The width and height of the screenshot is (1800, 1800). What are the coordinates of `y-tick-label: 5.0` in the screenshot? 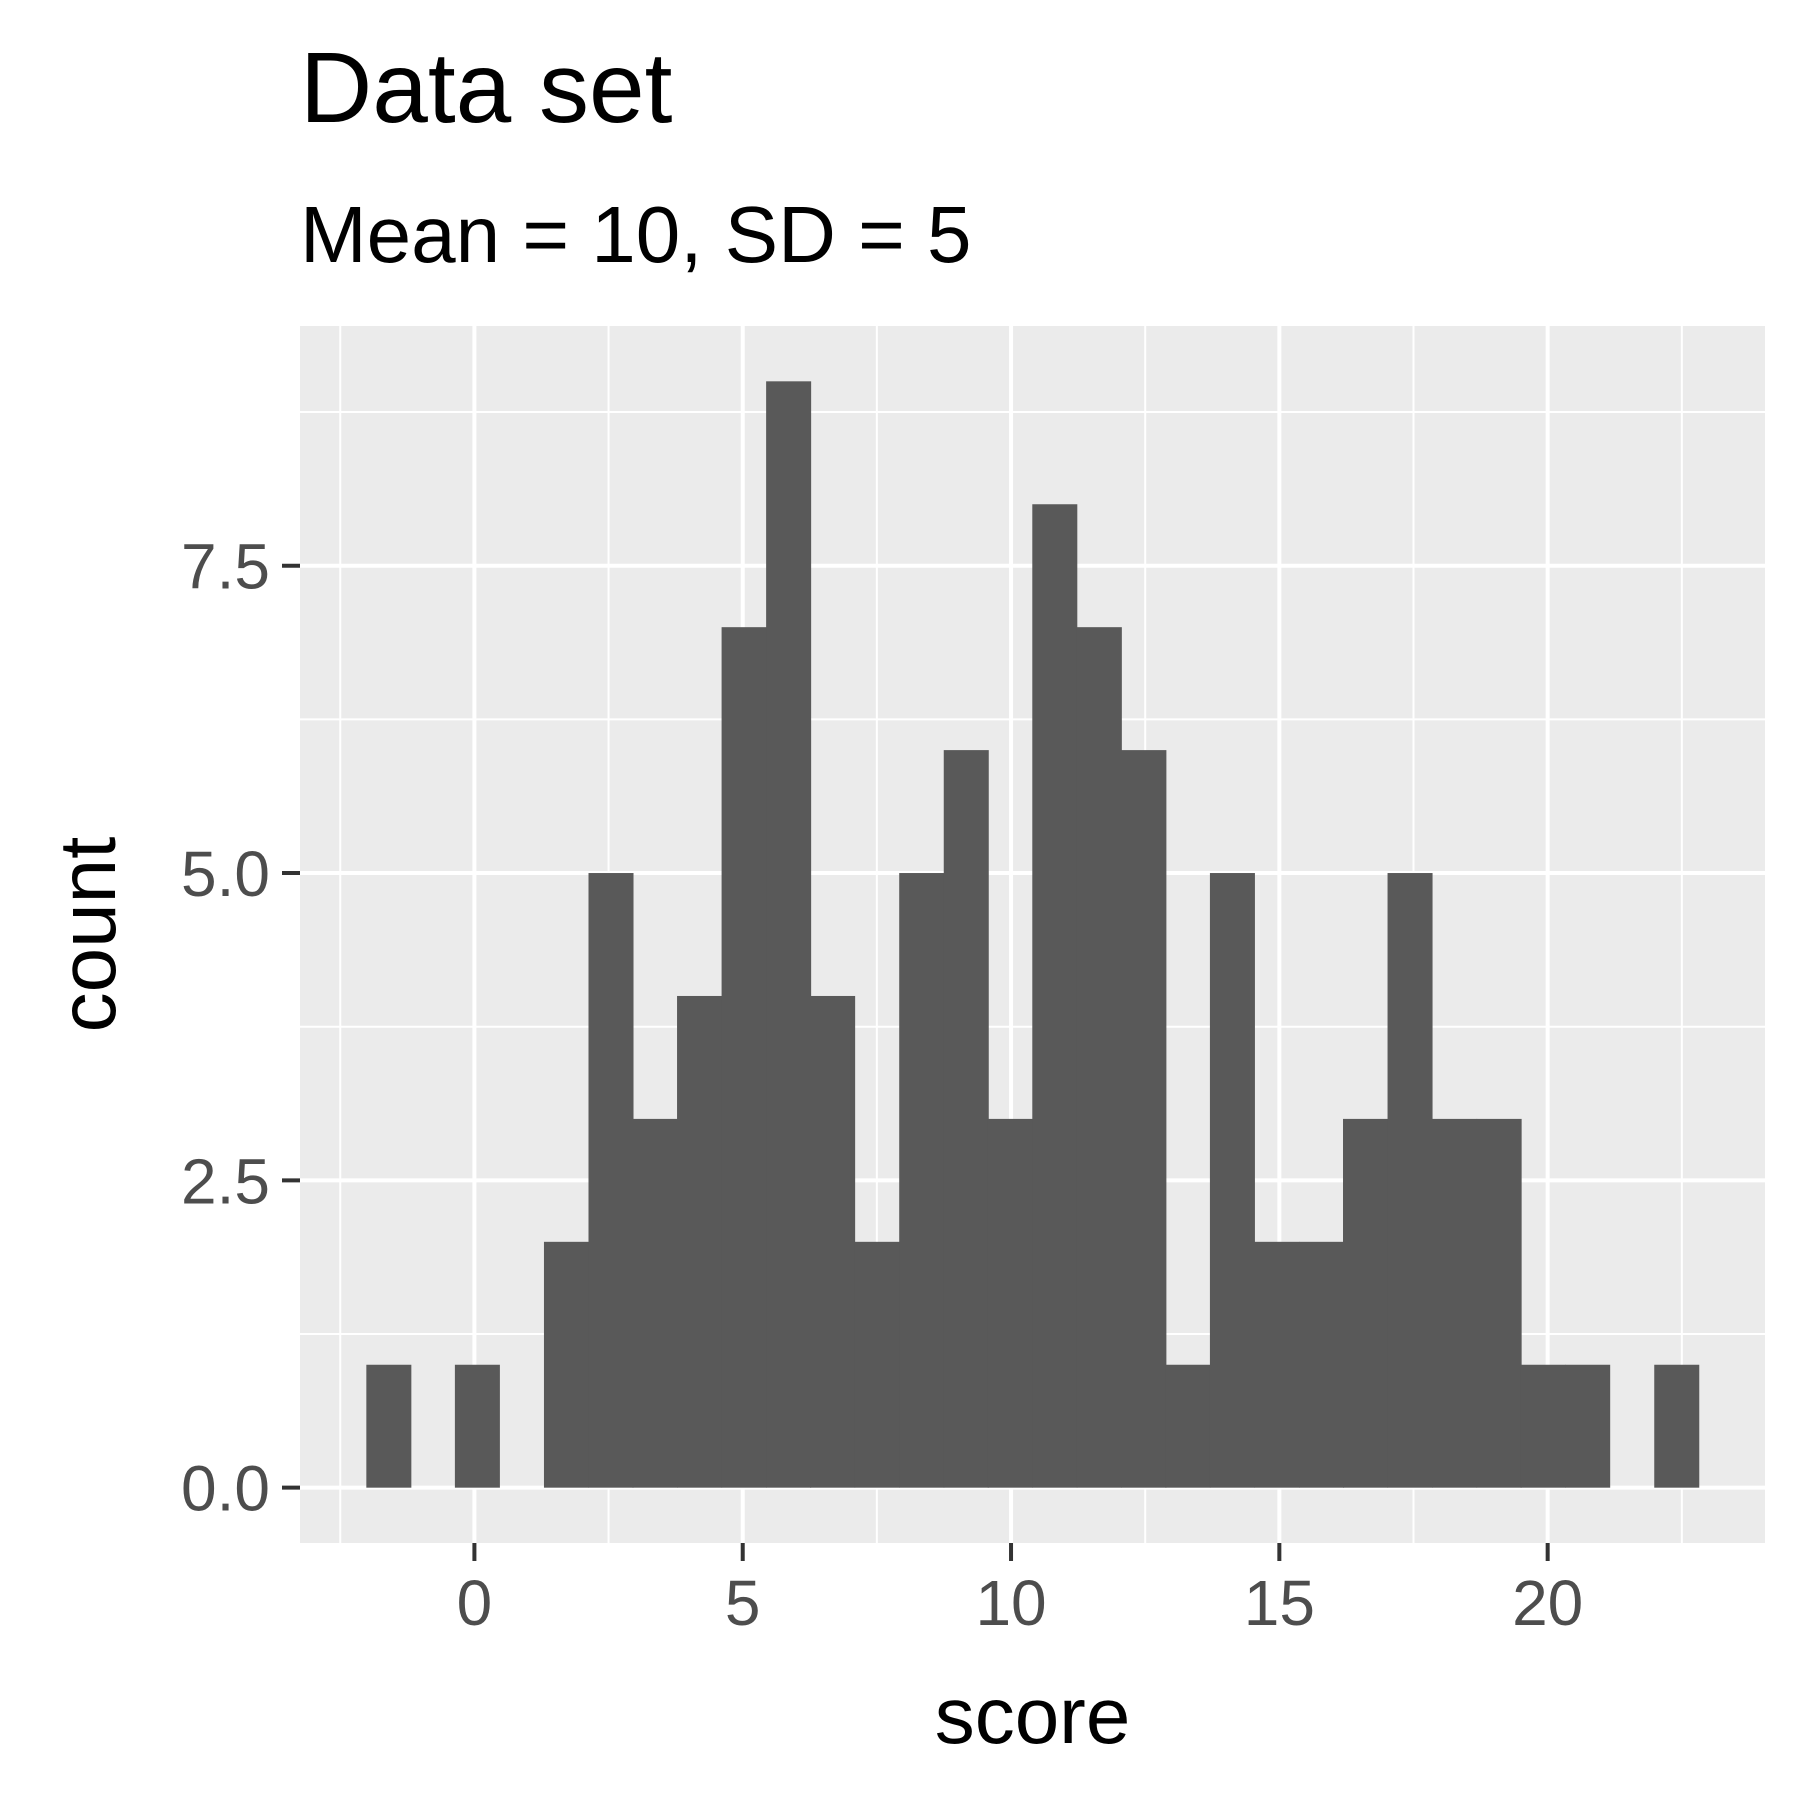 It's located at (225, 874).